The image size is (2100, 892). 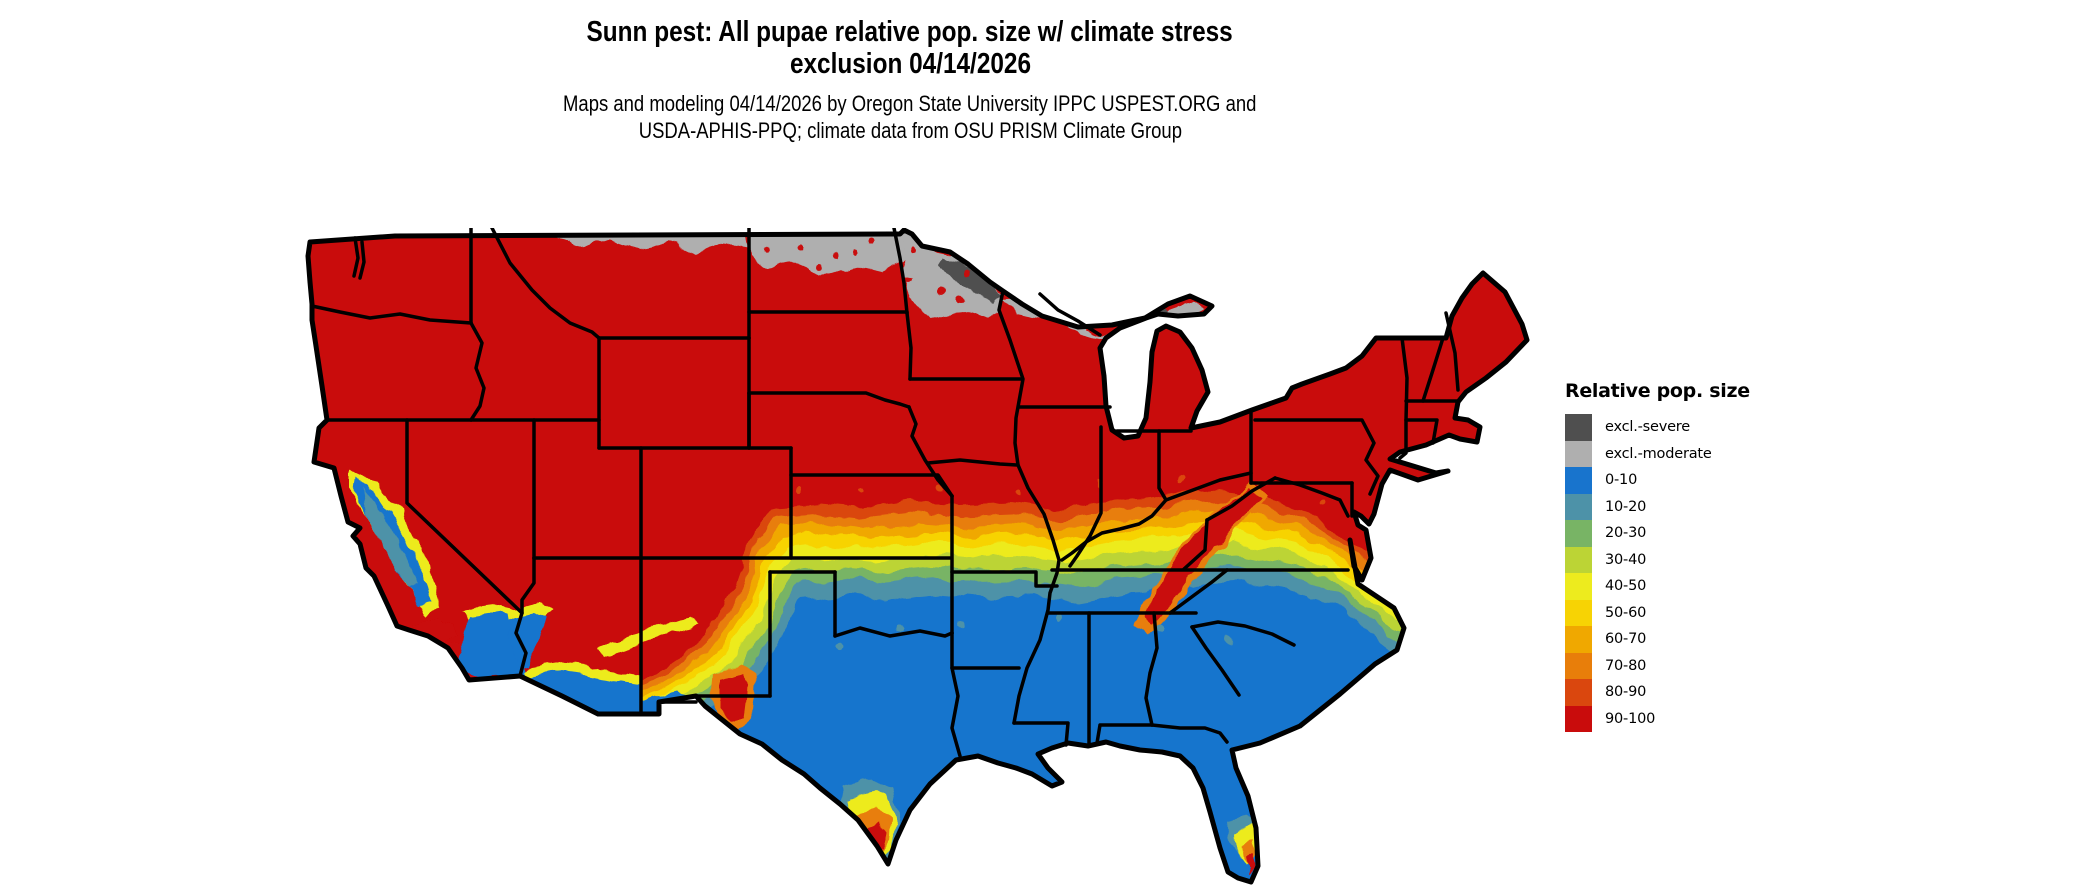 I want to click on legend-label: 10-20, so click(x=1626, y=506).